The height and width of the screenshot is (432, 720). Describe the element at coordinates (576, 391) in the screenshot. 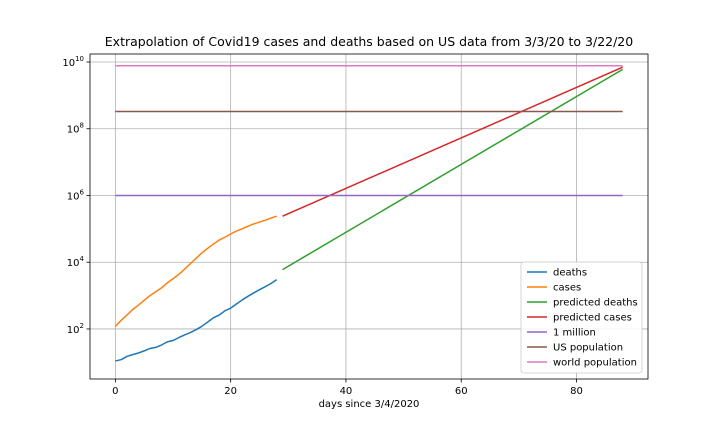

I see `x-tick-label: 80` at that location.